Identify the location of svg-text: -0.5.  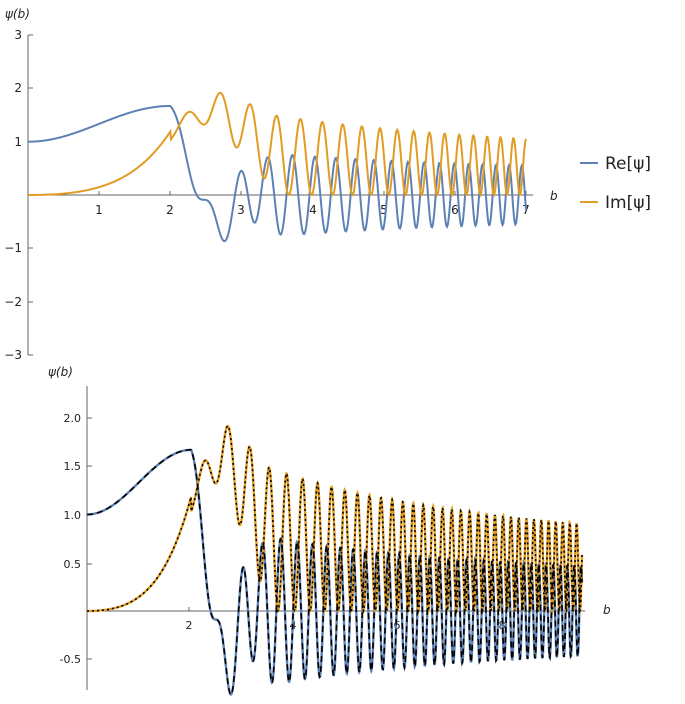
(70, 659).